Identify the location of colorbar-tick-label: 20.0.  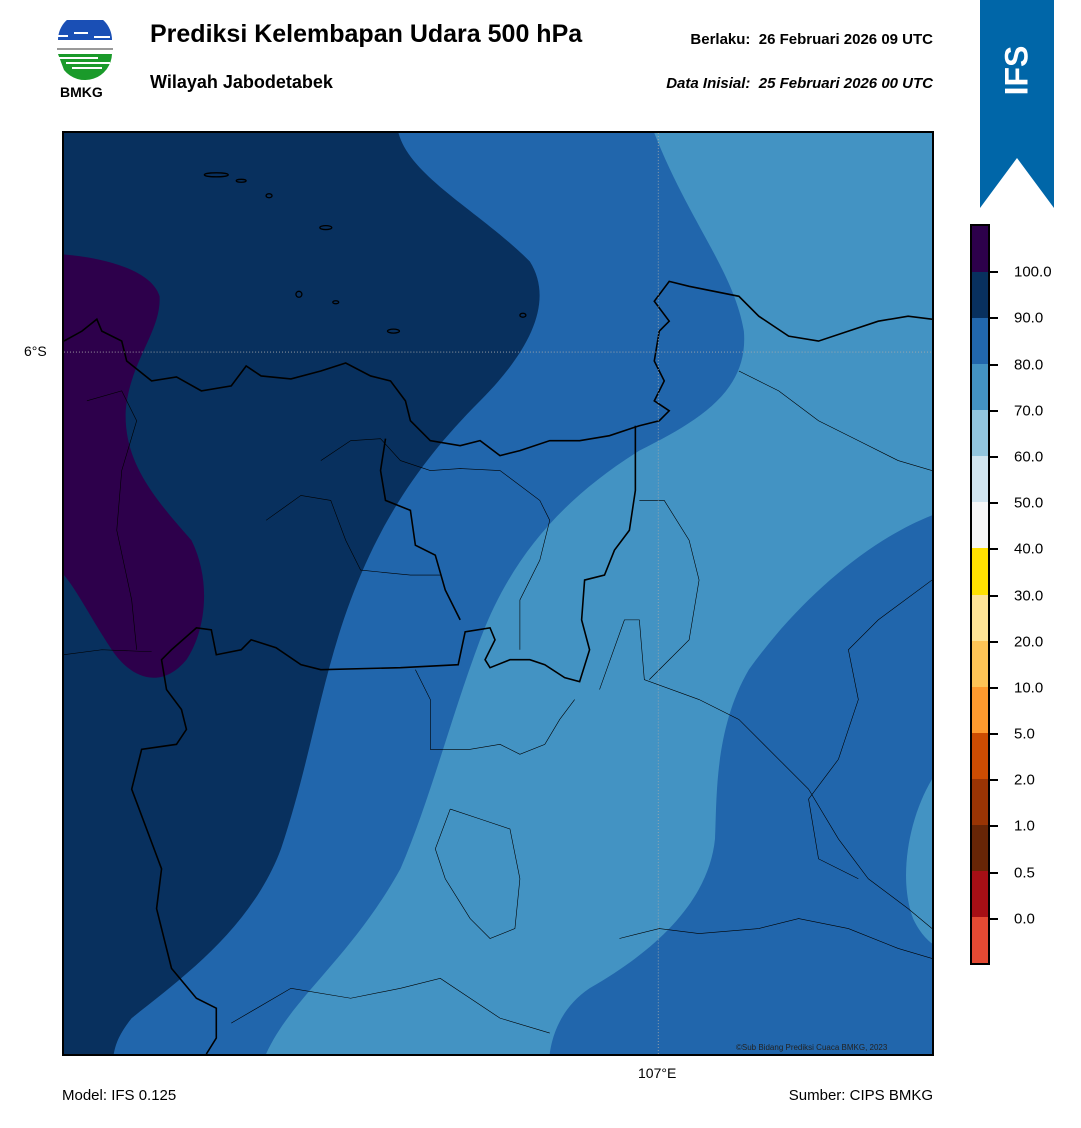
(1029, 642).